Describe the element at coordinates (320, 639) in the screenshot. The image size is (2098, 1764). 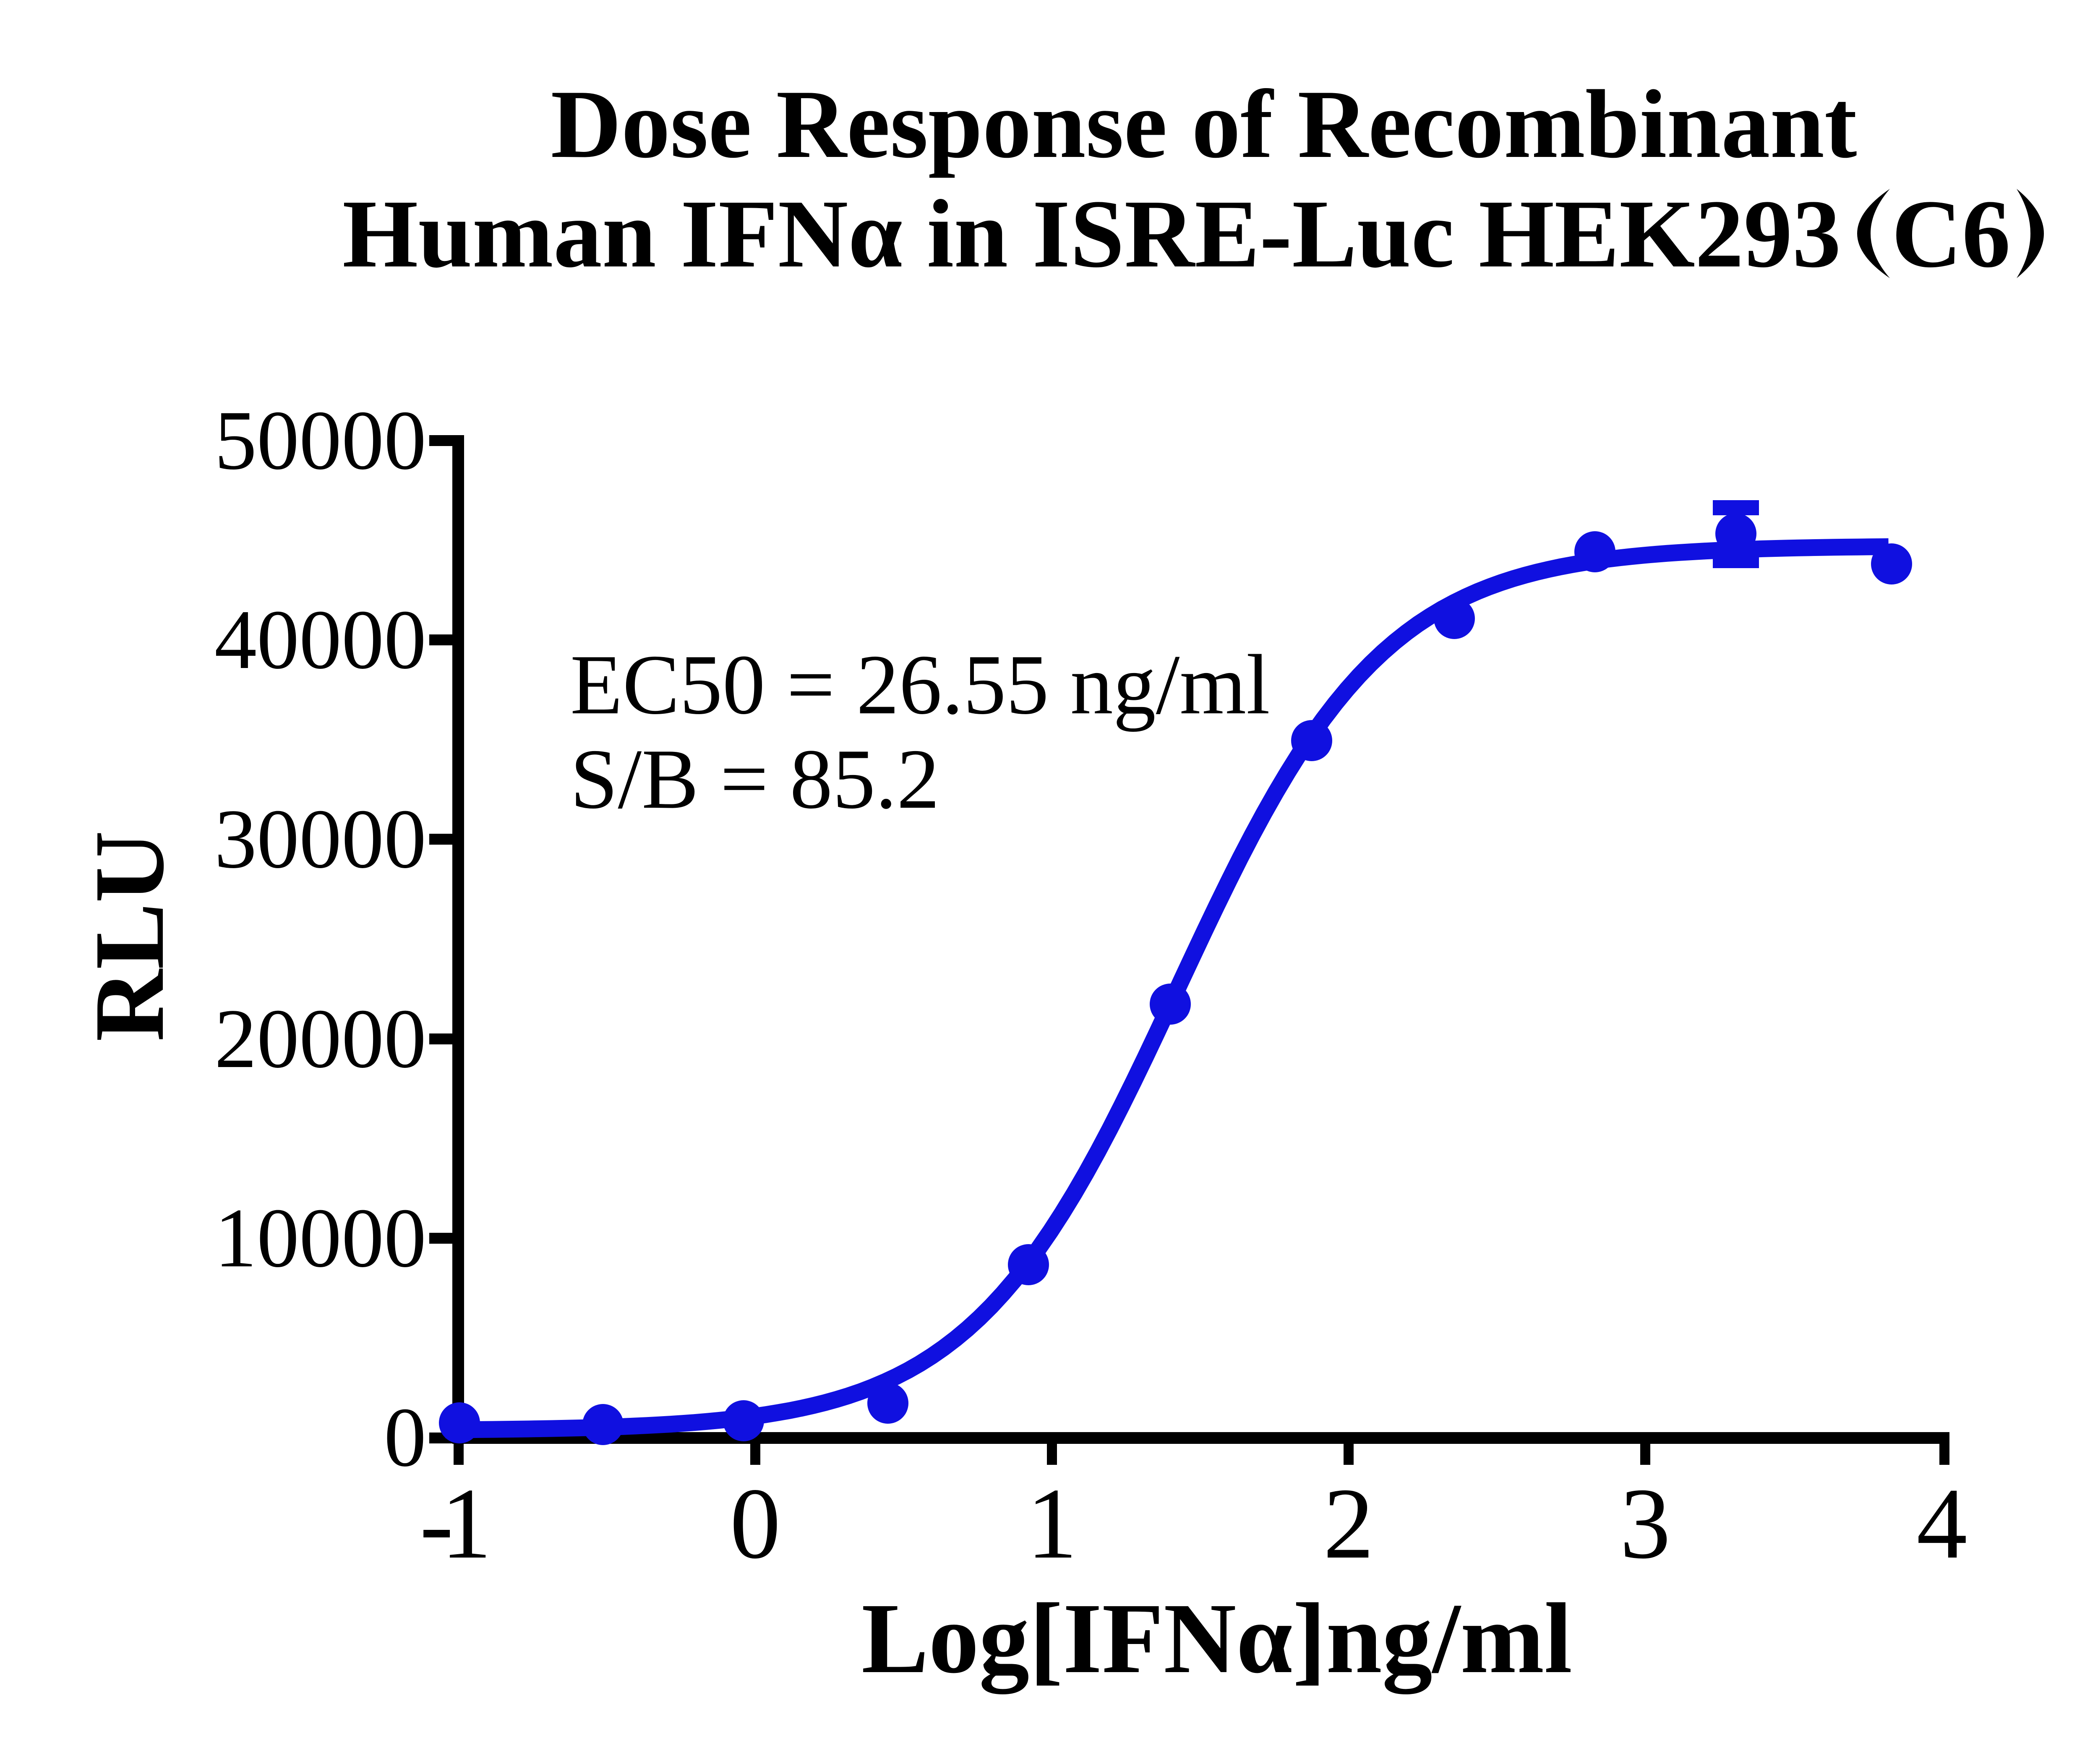
I see `svg-text: 40000` at that location.